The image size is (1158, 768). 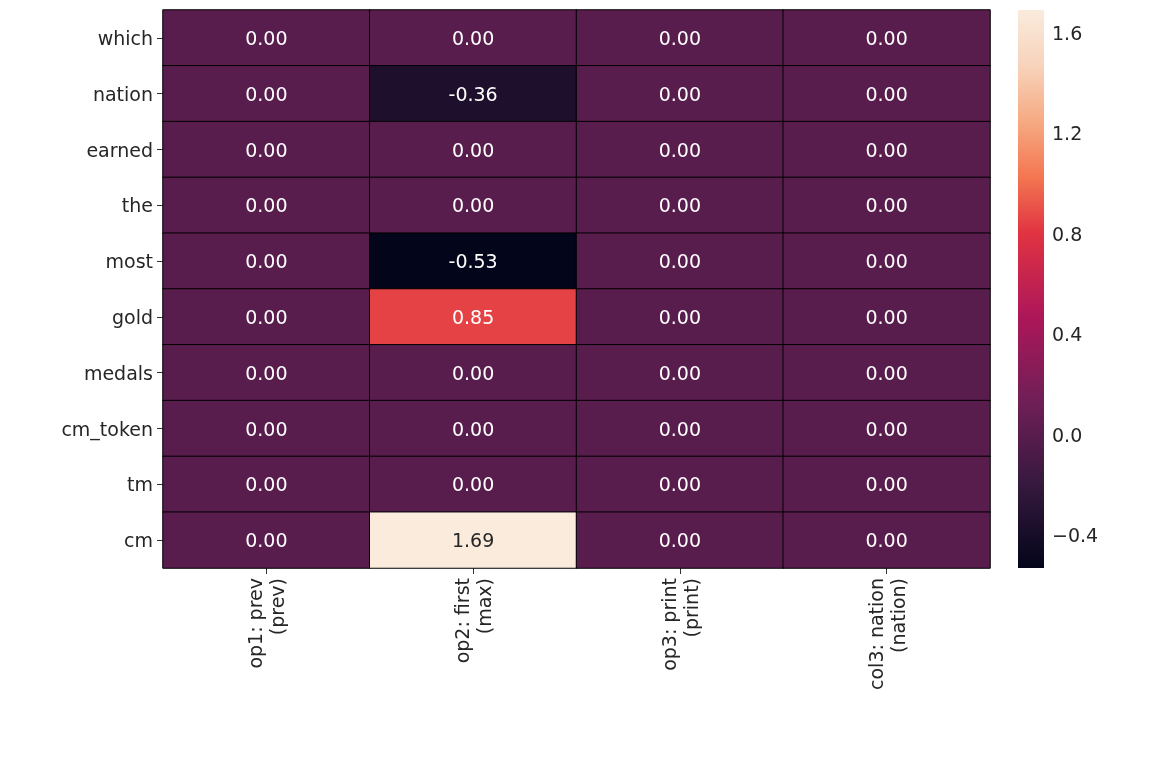 What do you see at coordinates (138, 540) in the screenshot?
I see `y-tick-label: cm` at bounding box center [138, 540].